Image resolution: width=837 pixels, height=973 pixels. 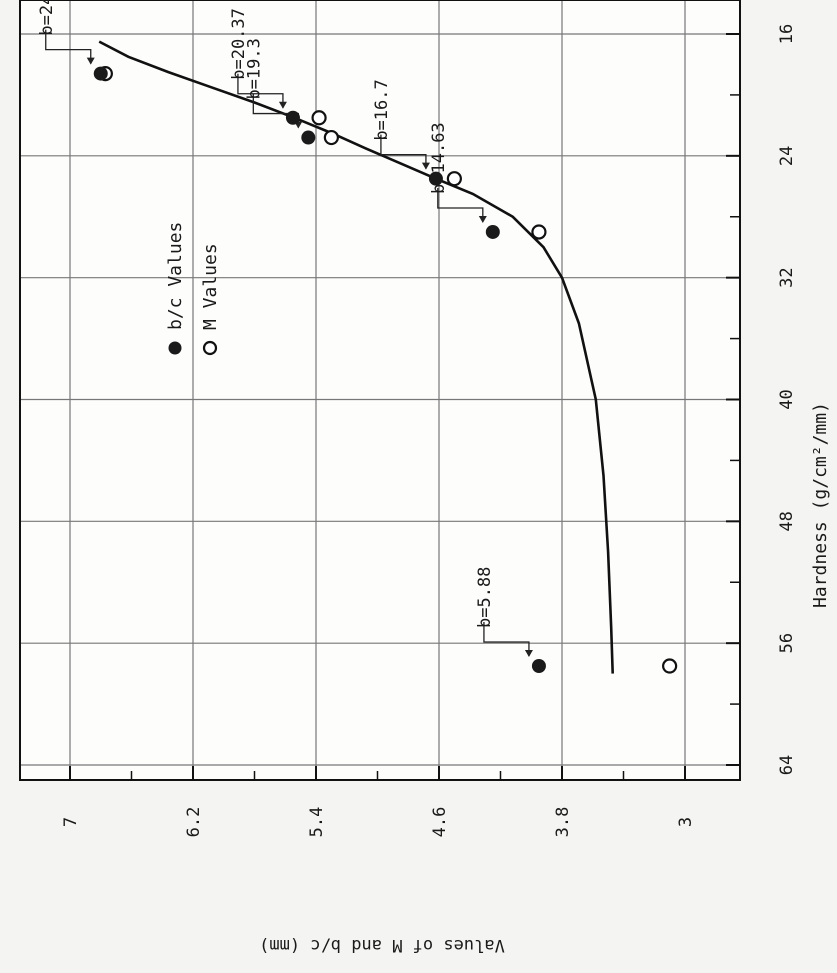 I want to click on annotation-label: b=5.88, so click(x=485, y=597).